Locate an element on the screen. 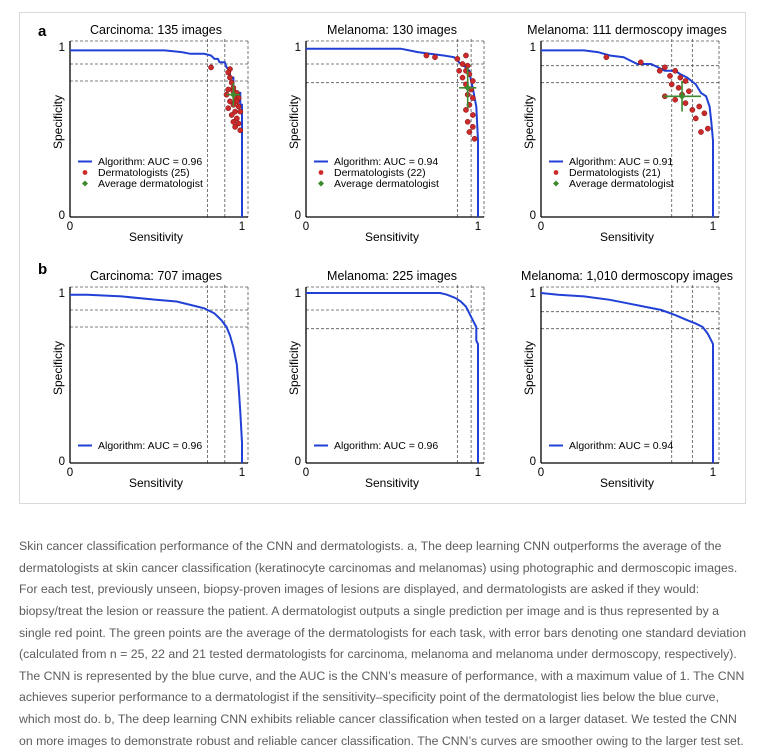 This screenshot has width=768, height=752. chart-title: Melanoma: 1,010 dermoscopy images is located at coordinates (627, 276).